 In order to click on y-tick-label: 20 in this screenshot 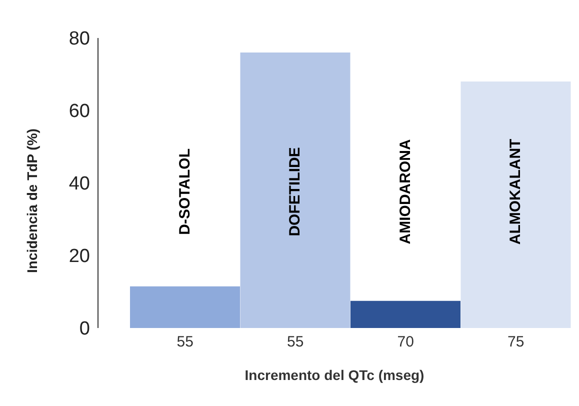, I will do `click(79, 257)`.